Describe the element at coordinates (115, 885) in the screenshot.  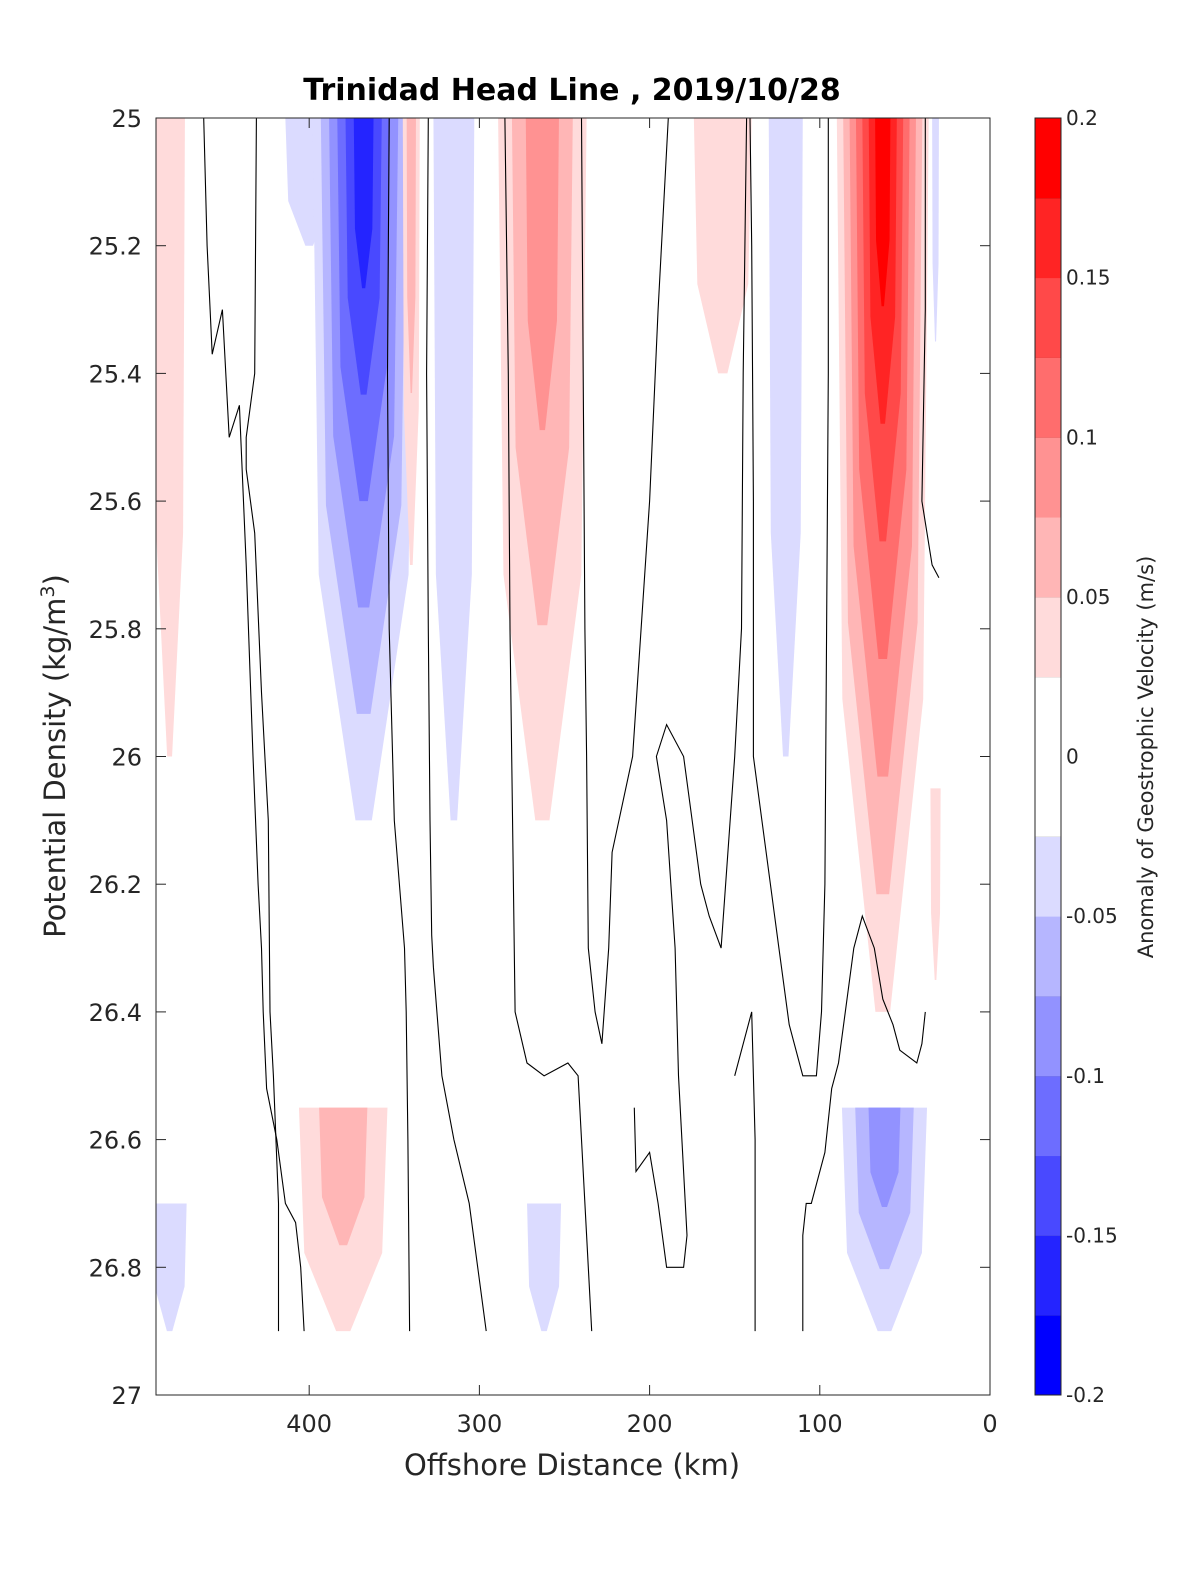
I see `y-tick-label: 26.2` at that location.